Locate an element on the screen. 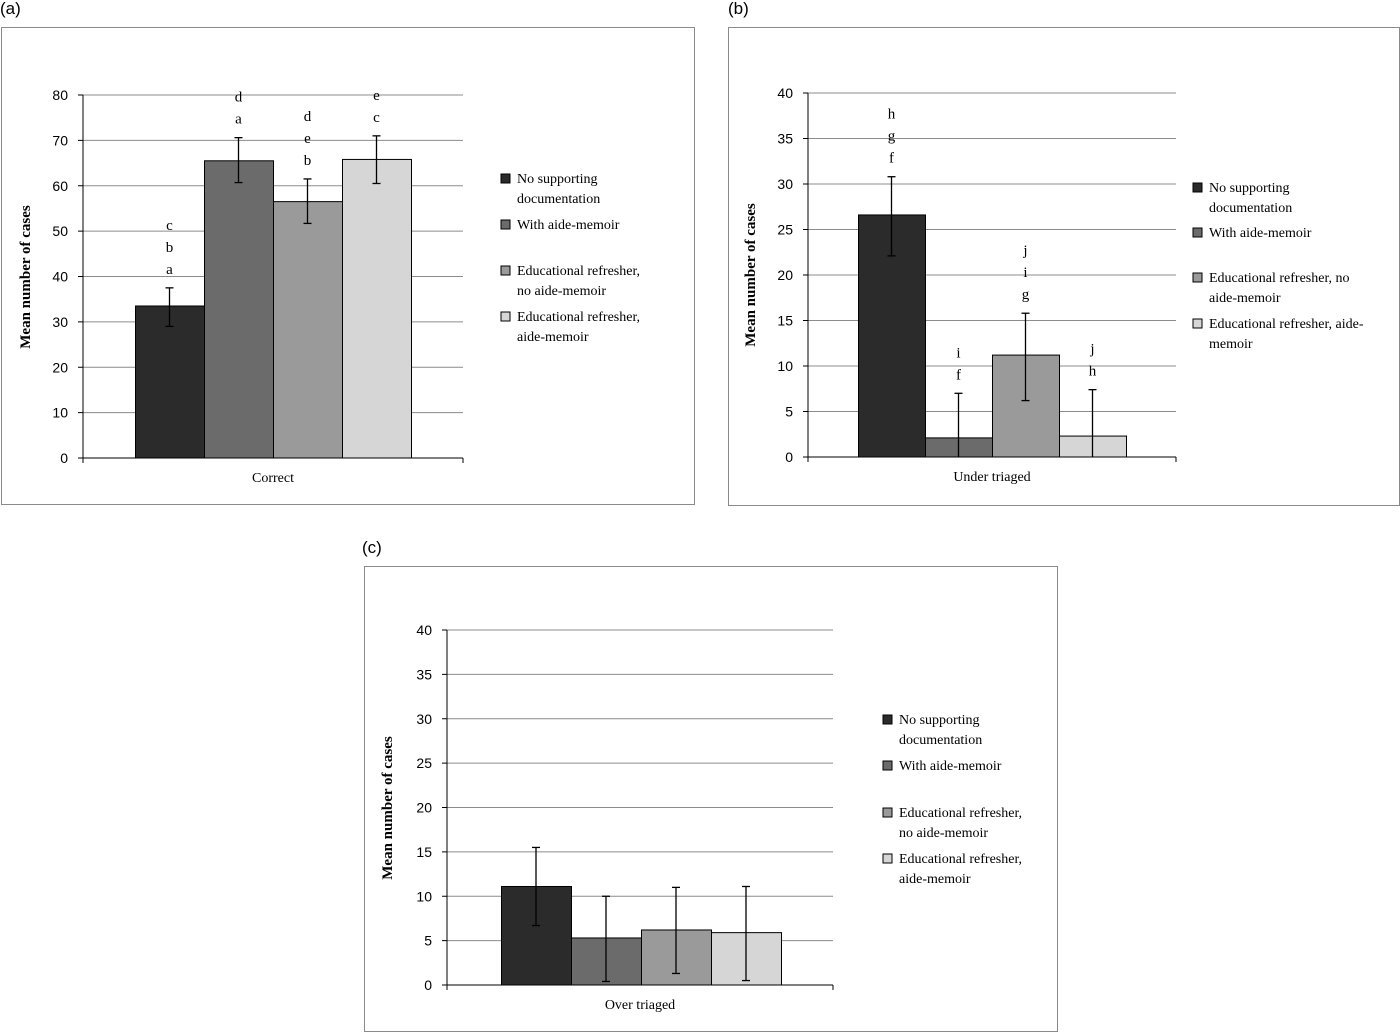 The image size is (1400, 1033). significance-letter: b is located at coordinates (170, 248).